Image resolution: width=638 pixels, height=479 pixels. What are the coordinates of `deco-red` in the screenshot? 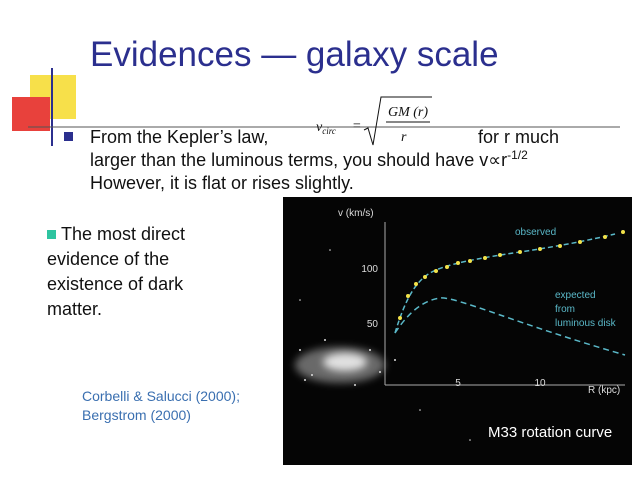 It's located at (31, 114).